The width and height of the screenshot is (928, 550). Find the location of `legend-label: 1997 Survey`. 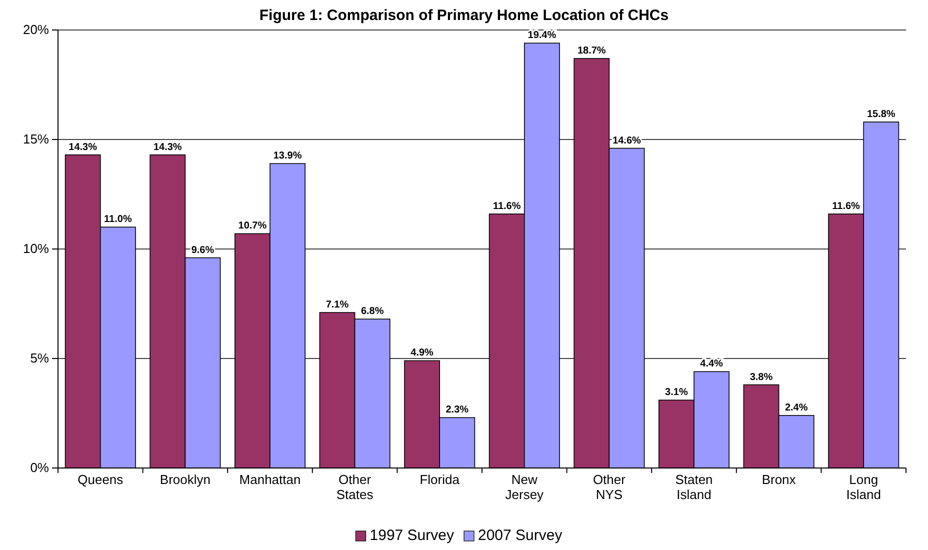

legend-label: 1997 Survey is located at coordinates (412, 535).